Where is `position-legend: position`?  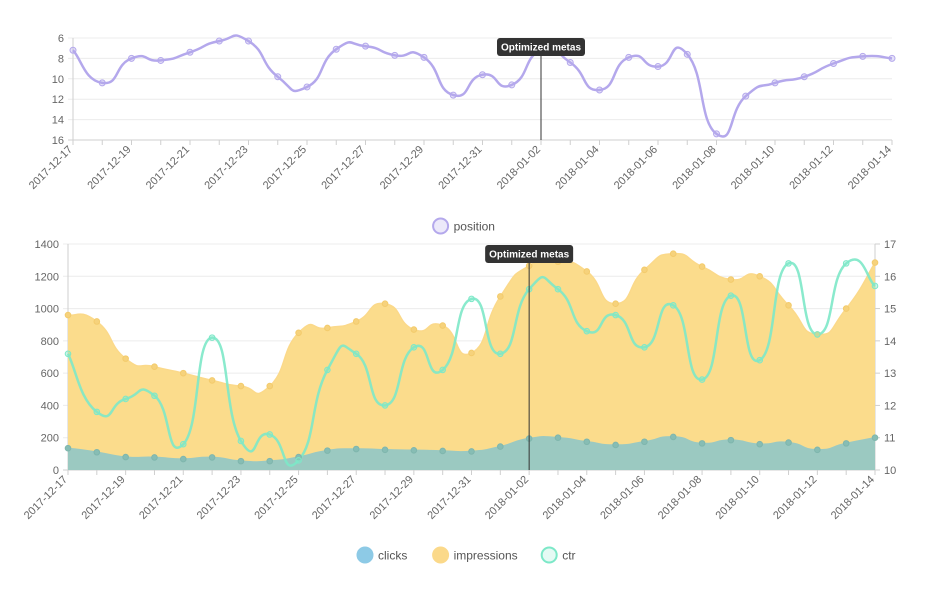 position-legend: position is located at coordinates (463, 226).